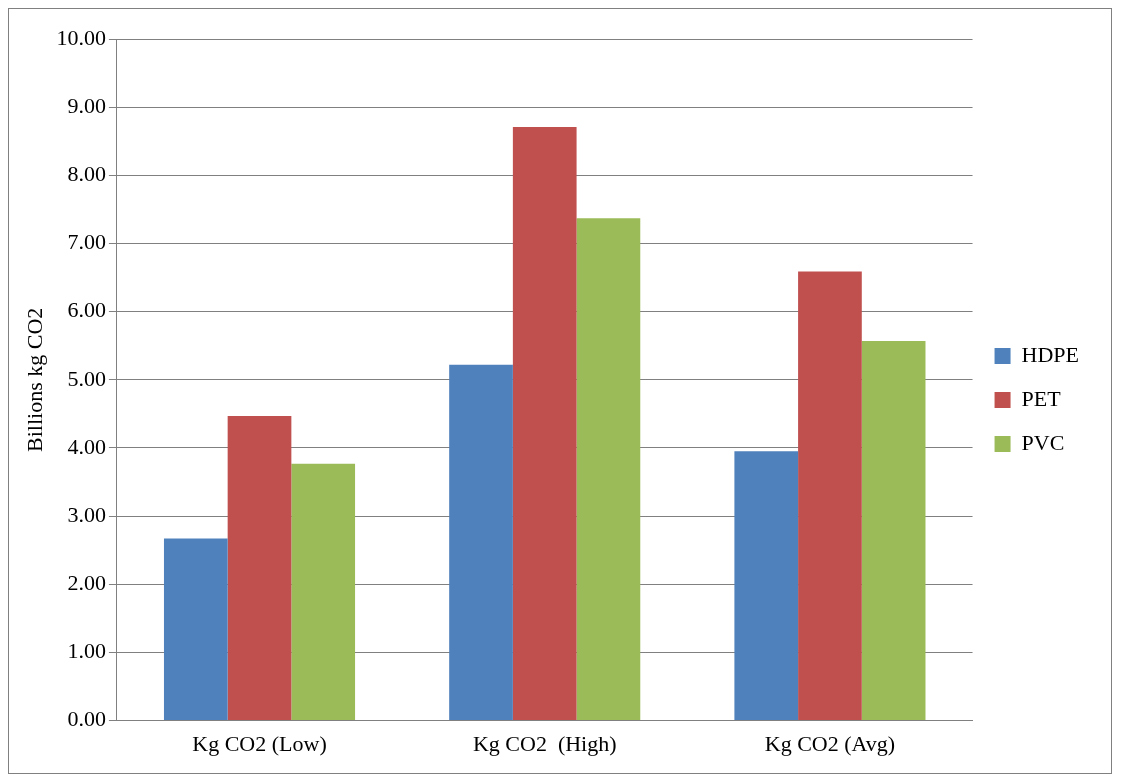 The image size is (1122, 784). What do you see at coordinates (86, 719) in the screenshot?
I see `y-tick-label: 0.00` at bounding box center [86, 719].